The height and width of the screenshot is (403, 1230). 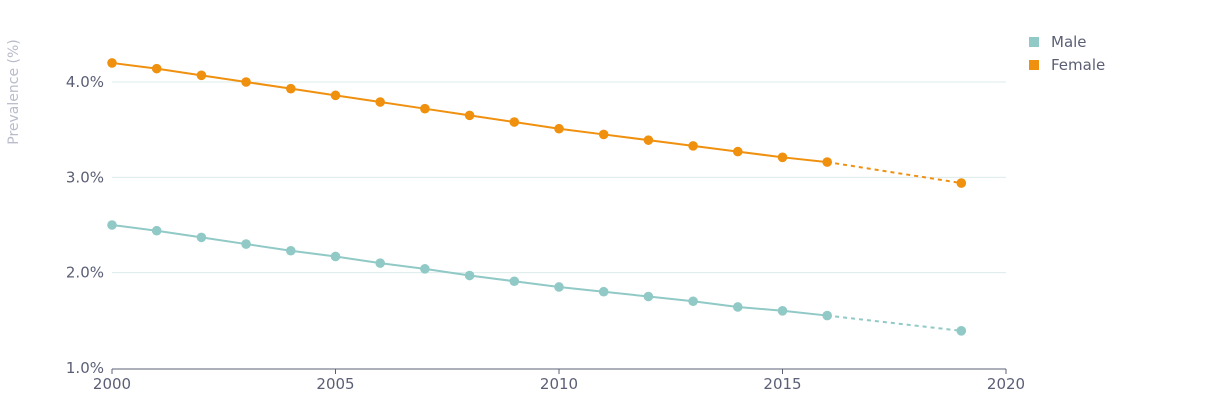 What do you see at coordinates (85, 82) in the screenshot?
I see `y-tick-label: 4.0%` at bounding box center [85, 82].